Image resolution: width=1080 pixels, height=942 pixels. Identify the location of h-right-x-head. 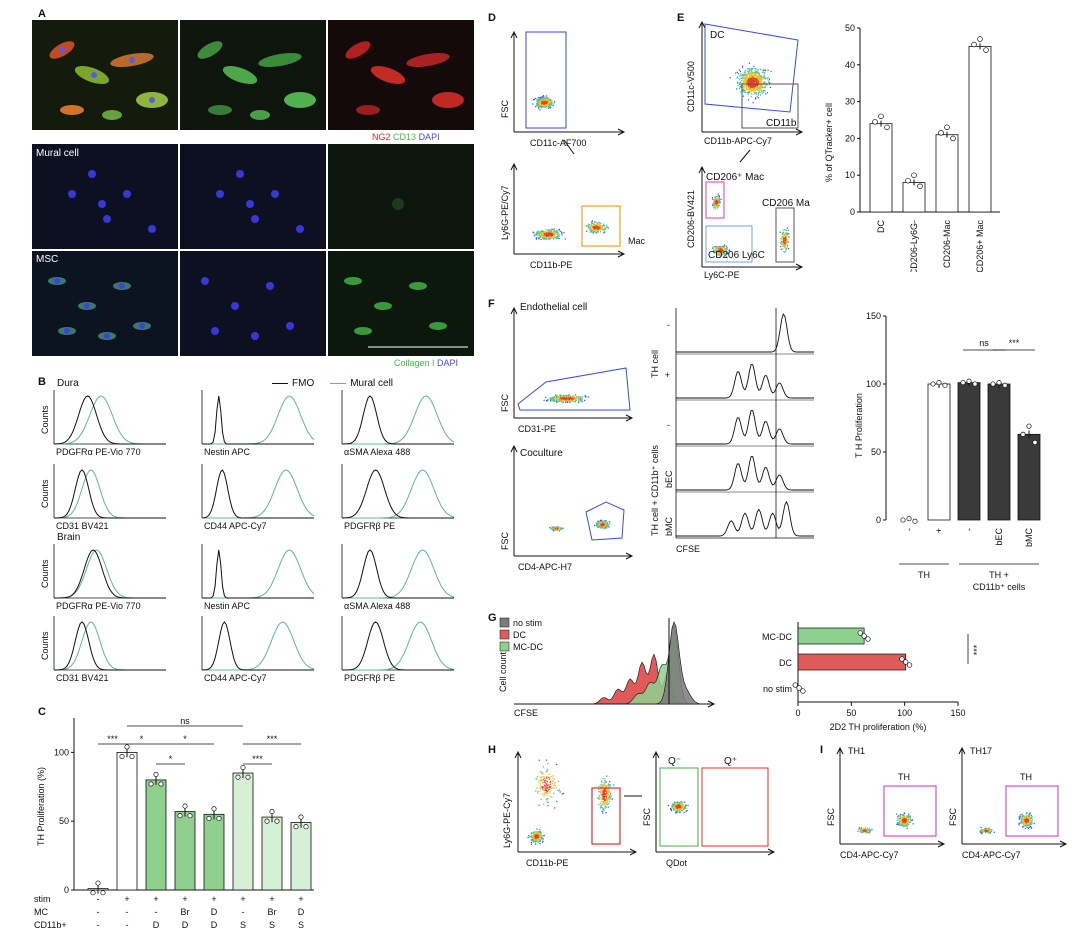
(771, 852).